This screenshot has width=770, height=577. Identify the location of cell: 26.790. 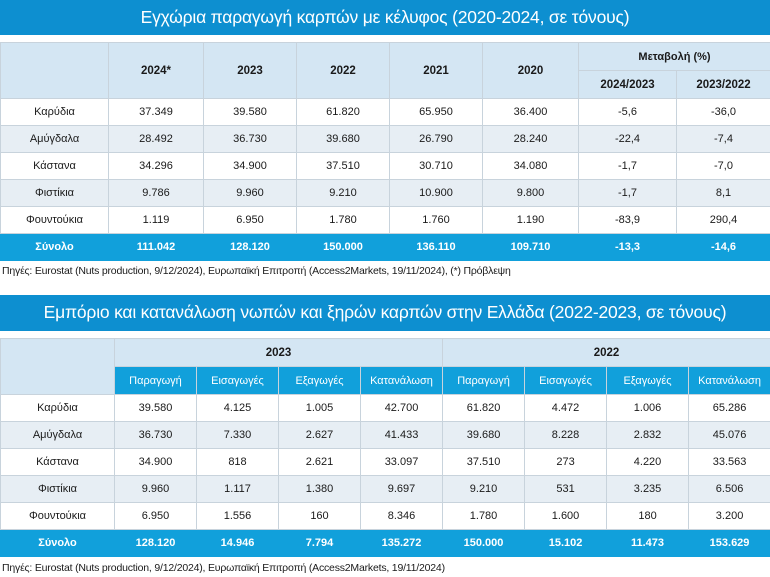
(436, 139).